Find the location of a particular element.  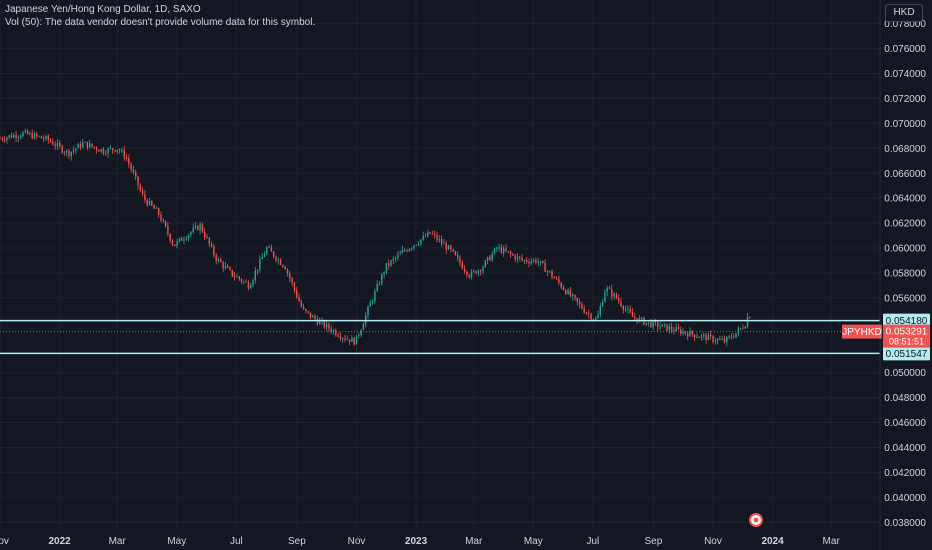

time-tick-label: 2024 is located at coordinates (772, 541).